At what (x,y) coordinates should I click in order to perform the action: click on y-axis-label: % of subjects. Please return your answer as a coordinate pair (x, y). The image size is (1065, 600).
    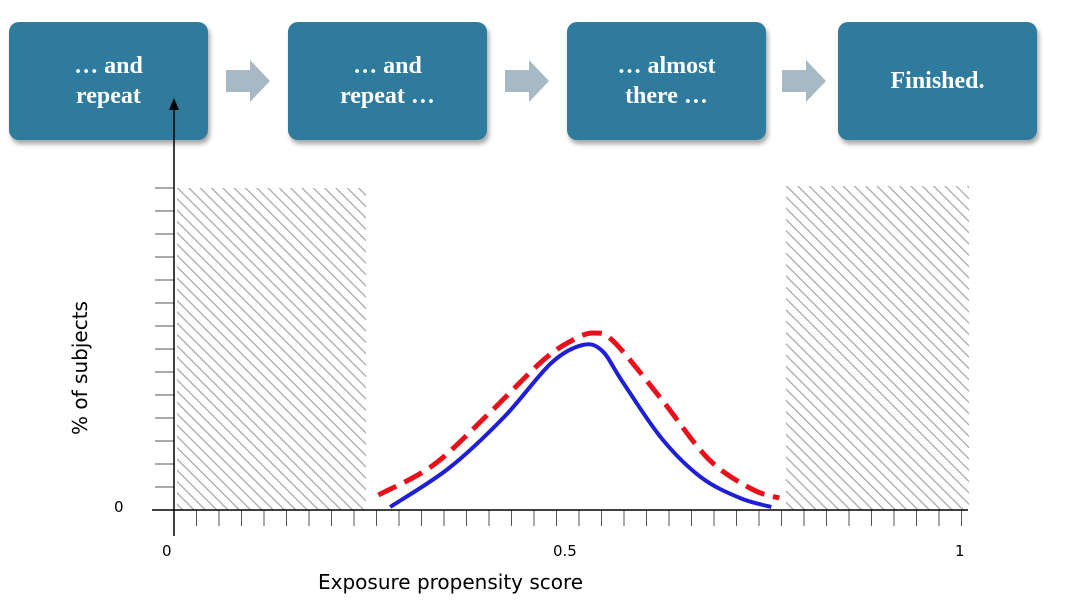
    Looking at the image, I should click on (80, 368).